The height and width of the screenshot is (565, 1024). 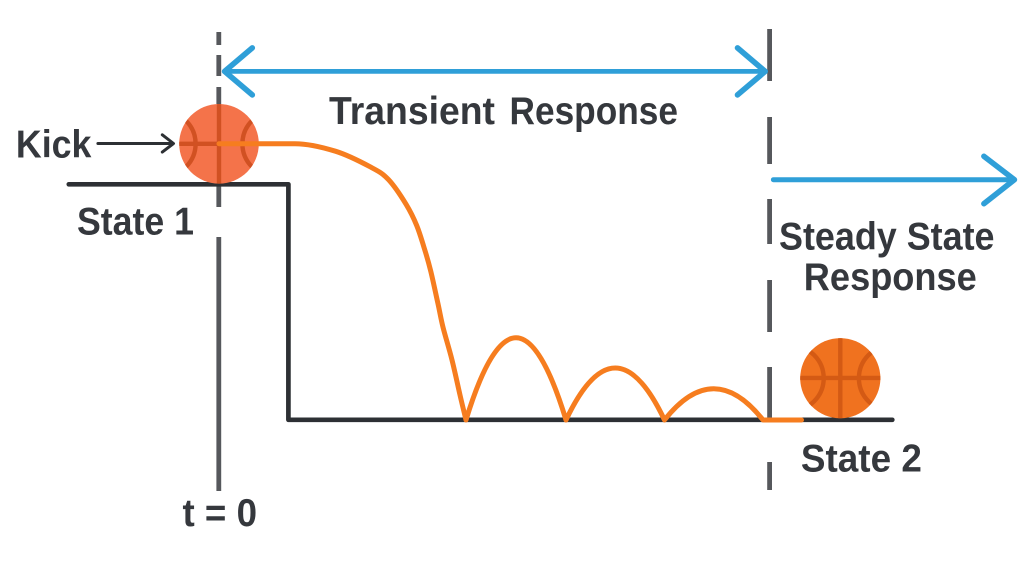 What do you see at coordinates (135, 222) in the screenshot?
I see `svg-text: State 1` at bounding box center [135, 222].